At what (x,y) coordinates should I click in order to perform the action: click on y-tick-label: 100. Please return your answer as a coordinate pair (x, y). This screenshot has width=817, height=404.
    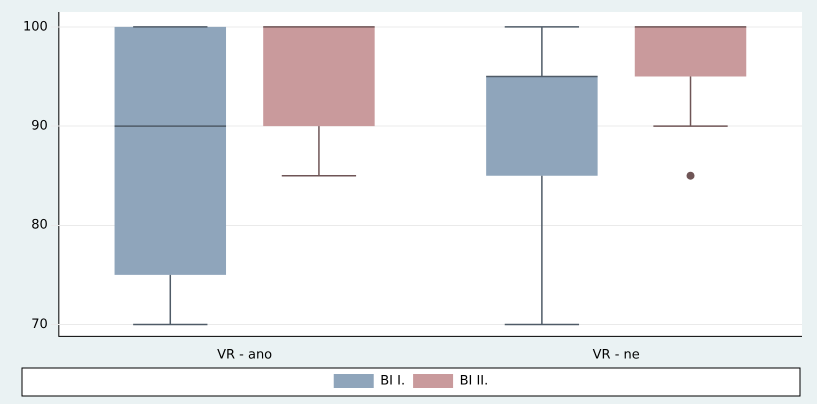
    Looking at the image, I should click on (35, 26).